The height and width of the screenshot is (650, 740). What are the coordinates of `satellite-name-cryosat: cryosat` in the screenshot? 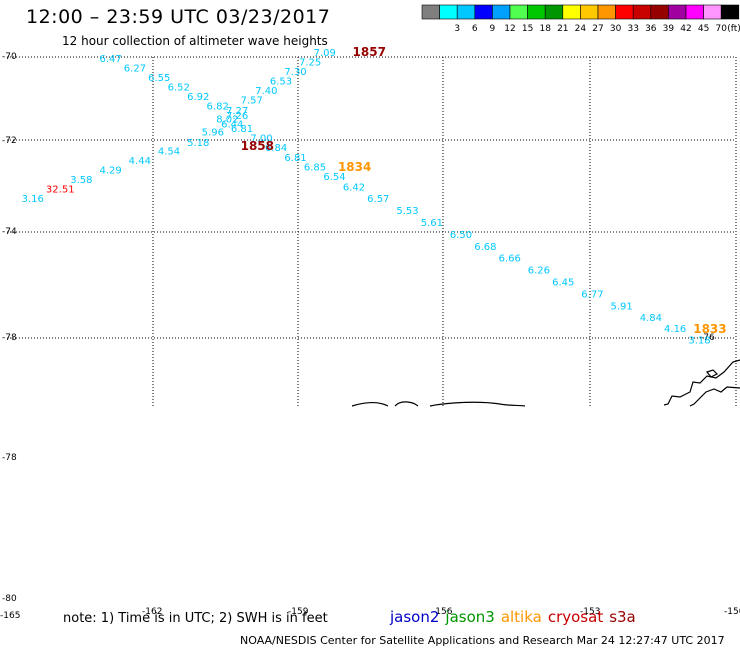 It's located at (575, 617).